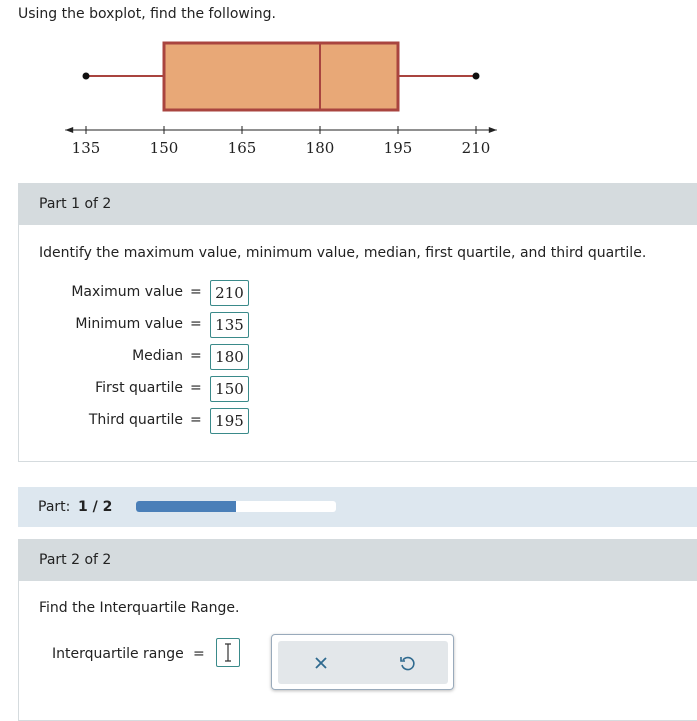 This screenshot has height=721, width=697. I want to click on progress-value: 1 / 2, so click(95, 507).